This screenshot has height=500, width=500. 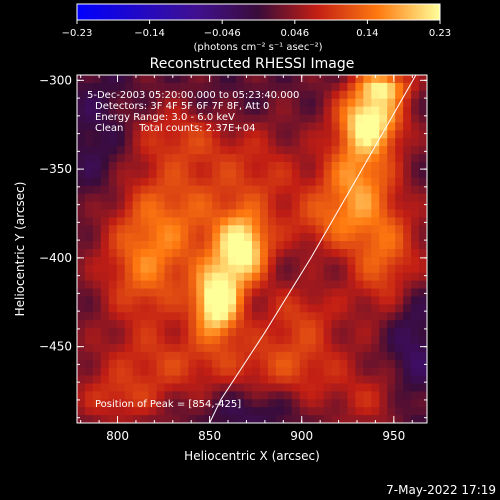 What do you see at coordinates (367, 33) in the screenshot?
I see `colorbar-tick-label: 0.14` at bounding box center [367, 33].